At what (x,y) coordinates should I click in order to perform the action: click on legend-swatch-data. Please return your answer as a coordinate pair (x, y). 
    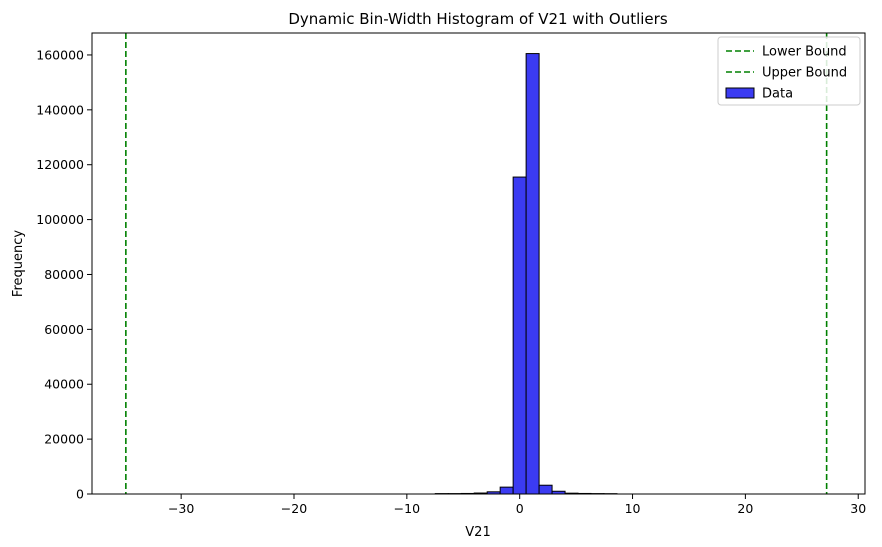
    Looking at the image, I should click on (740, 93).